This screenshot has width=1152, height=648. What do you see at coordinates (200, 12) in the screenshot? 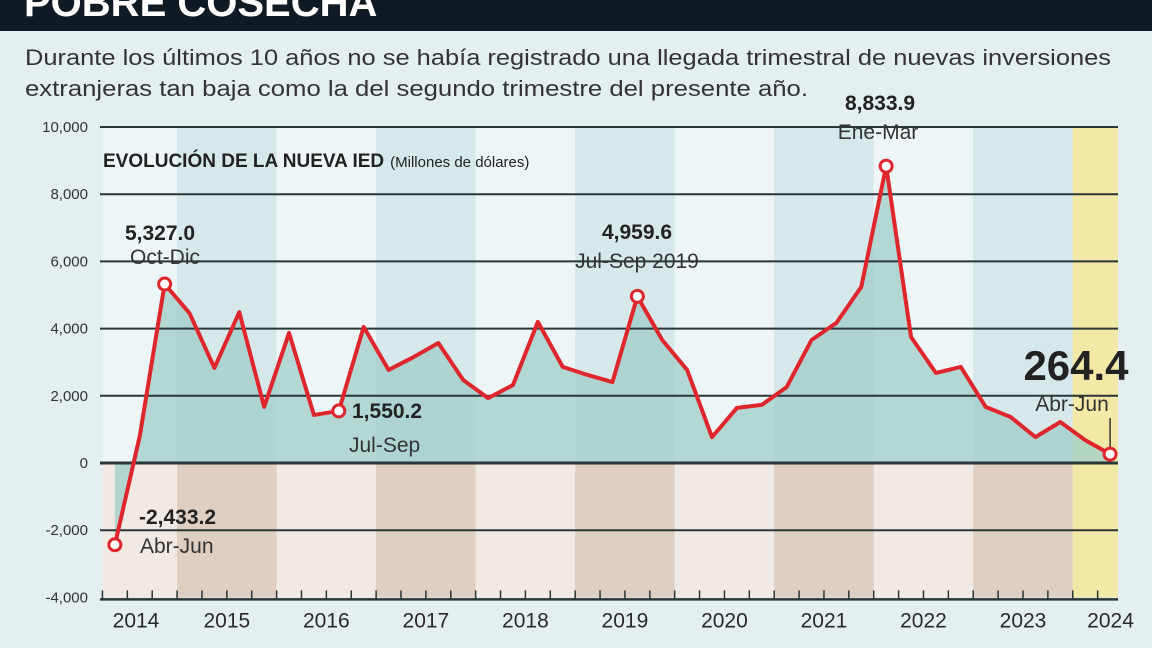
I see `header-title: POBRE COSECHA` at bounding box center [200, 12].